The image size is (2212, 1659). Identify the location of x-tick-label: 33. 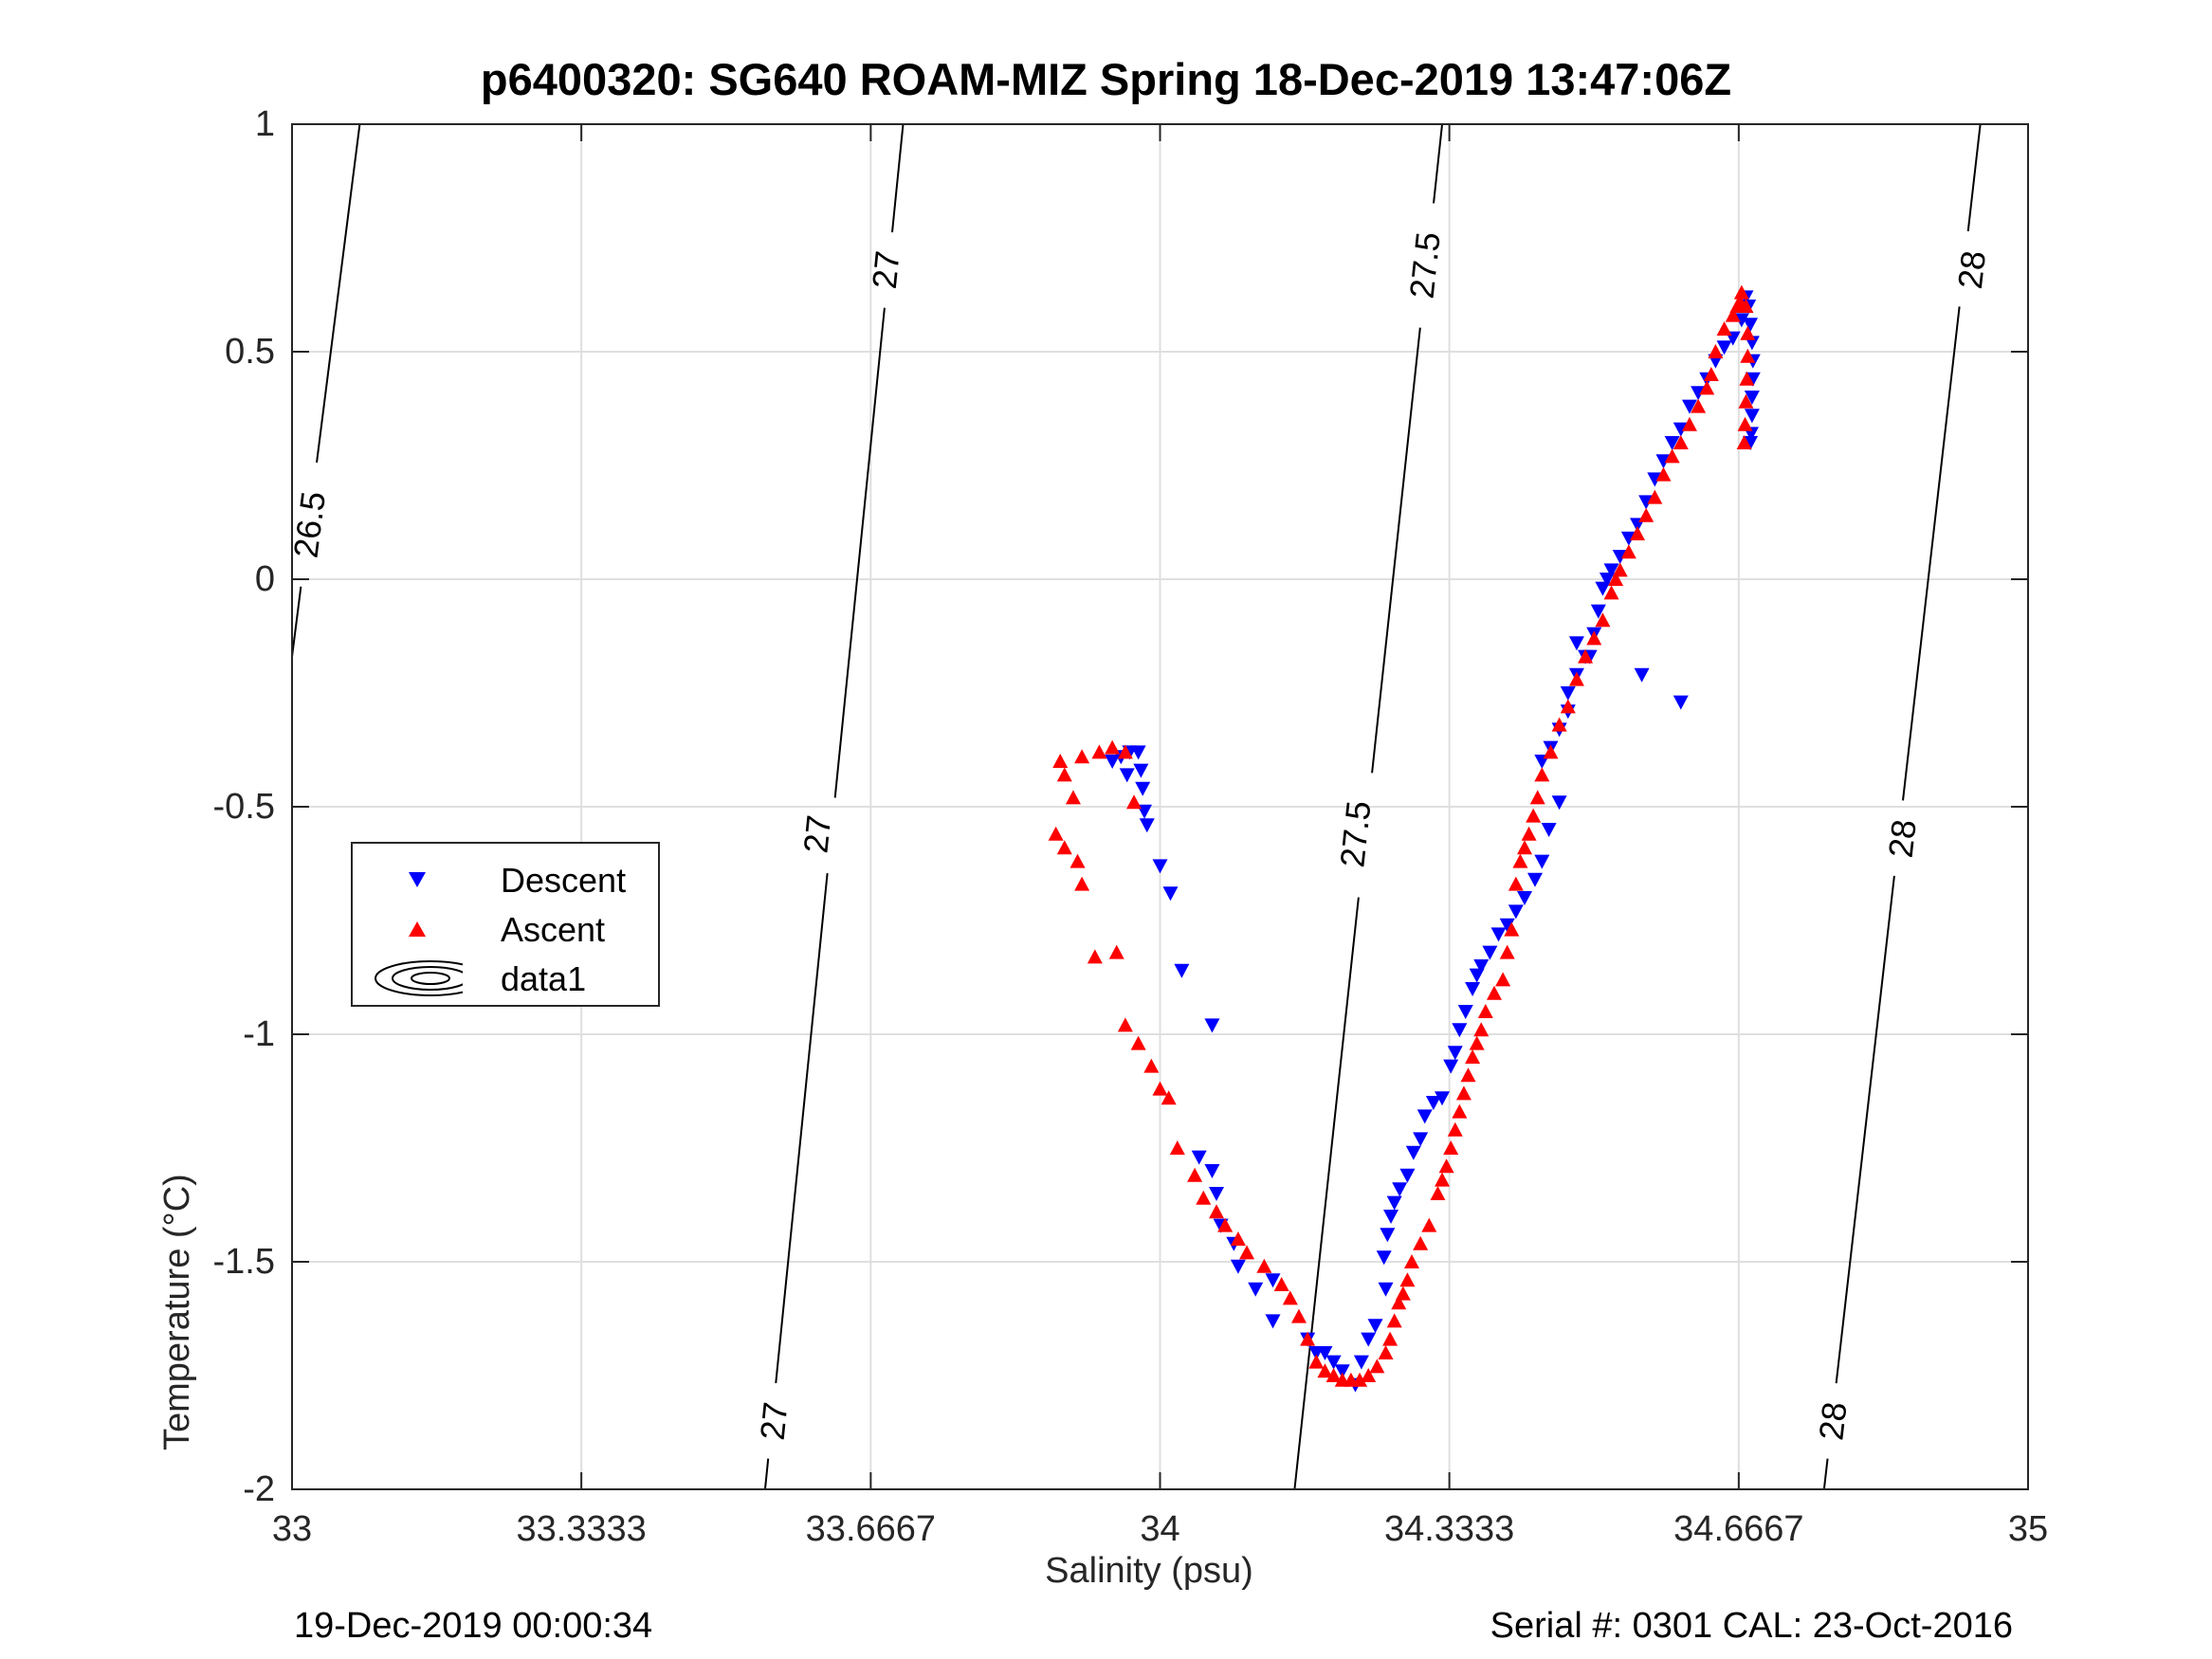
(292, 1529).